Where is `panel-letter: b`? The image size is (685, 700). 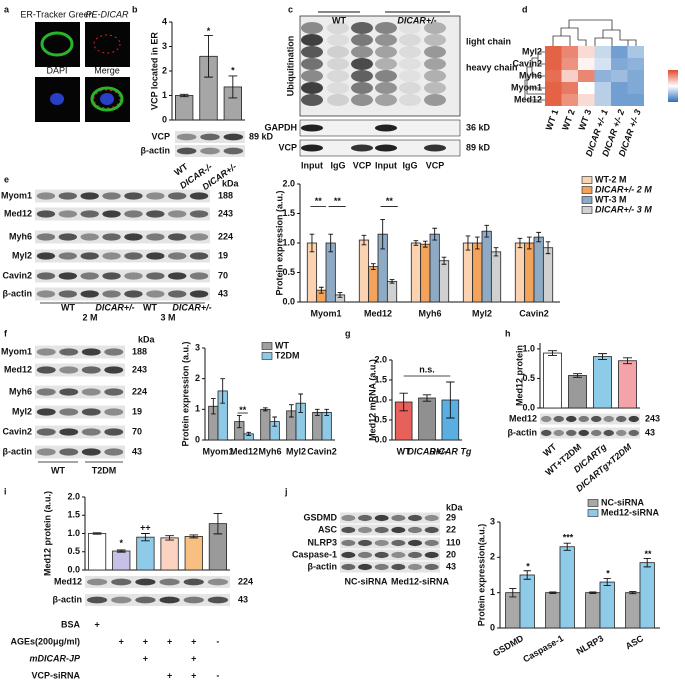 panel-letter: b is located at coordinates (135, 9).